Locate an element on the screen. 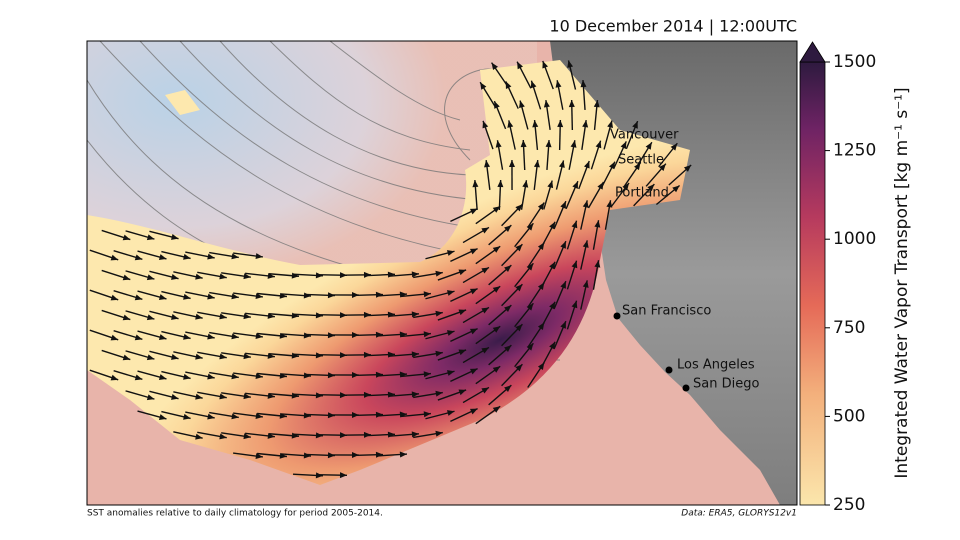 This screenshot has height=540, width=960. colorbar-tick-label: 1500 is located at coordinates (854, 62).